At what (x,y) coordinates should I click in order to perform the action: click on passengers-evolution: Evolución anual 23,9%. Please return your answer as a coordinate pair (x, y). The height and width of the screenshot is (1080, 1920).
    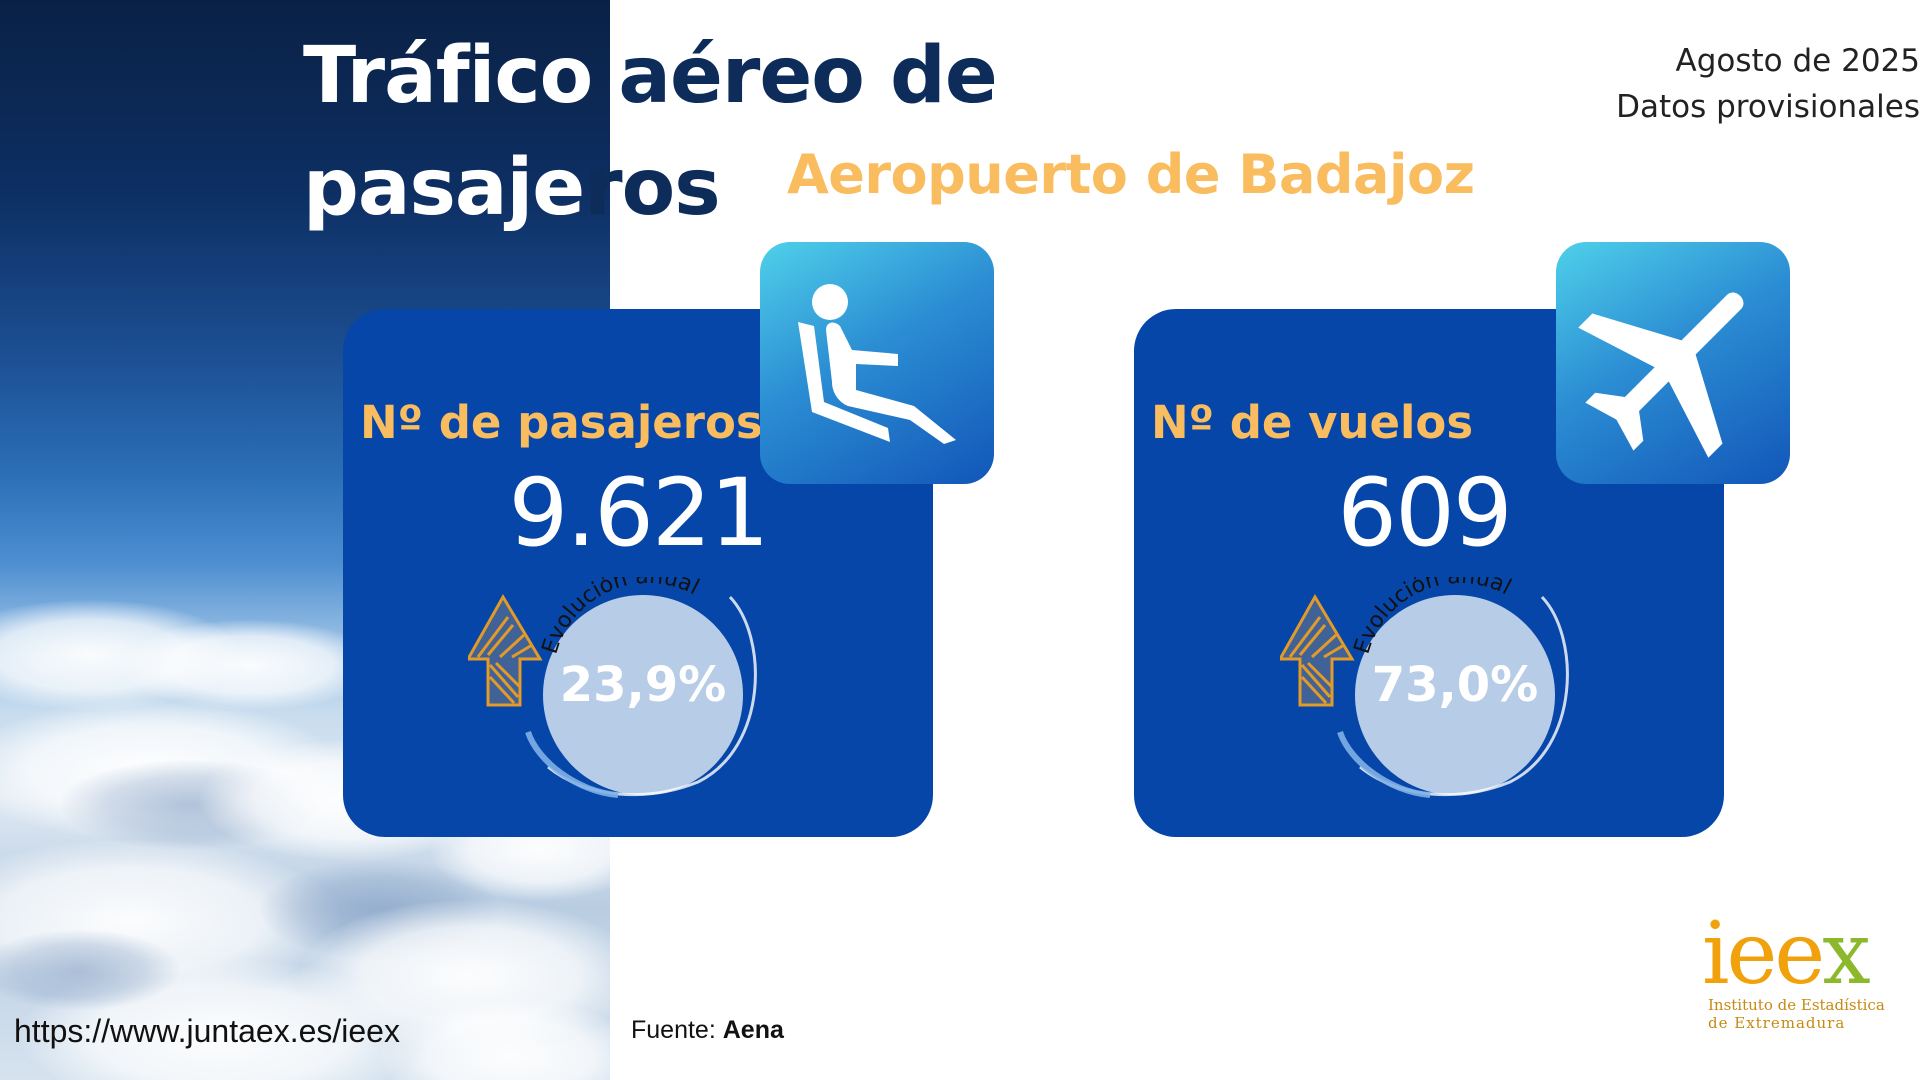
    Looking at the image, I should click on (628, 692).